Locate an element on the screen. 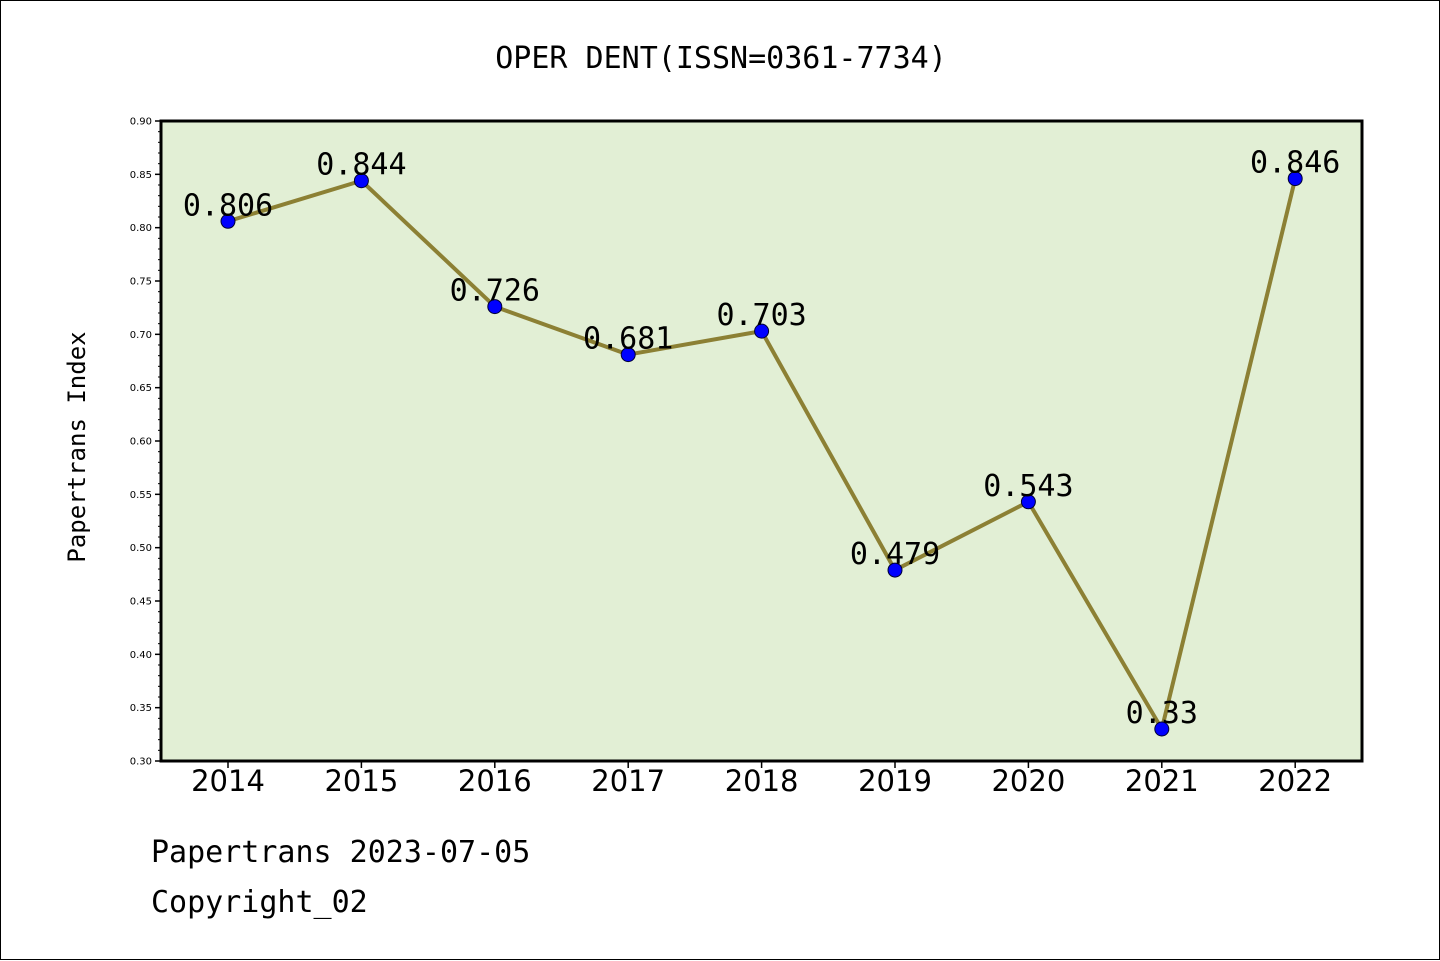  footer-date: Papertrans 2023-07-05 is located at coordinates (341, 852).